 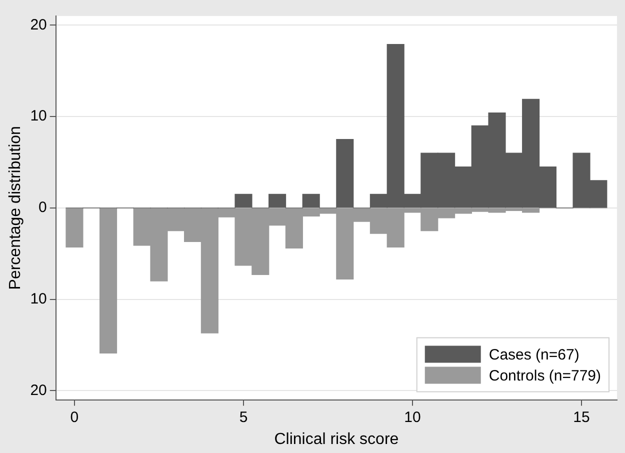 What do you see at coordinates (336, 439) in the screenshot?
I see `x-axis-title: Clinical risk score` at bounding box center [336, 439].